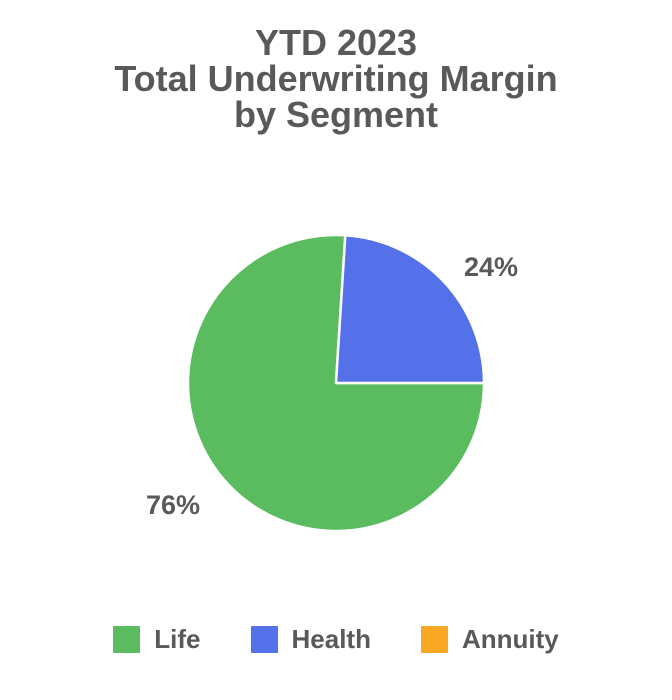 The height and width of the screenshot is (700, 672). I want to click on legend-swatch-annuity-icon, so click(434, 639).